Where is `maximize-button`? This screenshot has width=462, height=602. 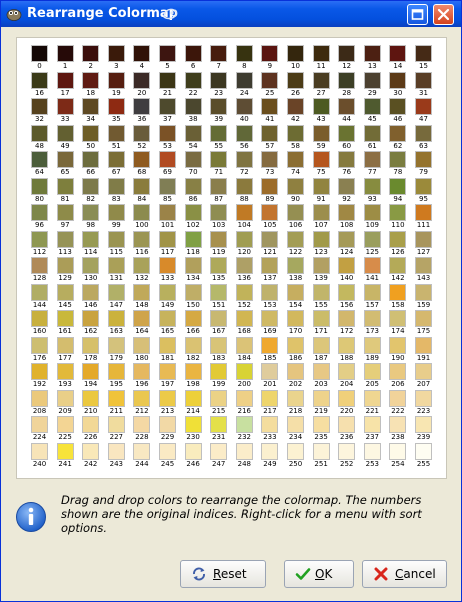 maximize-button is located at coordinates (417, 14).